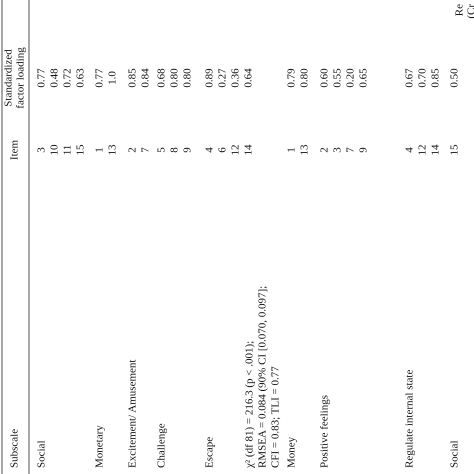  What do you see at coordinates (410, 419) in the screenshot?
I see `subscale: Regulate internal state` at bounding box center [410, 419].